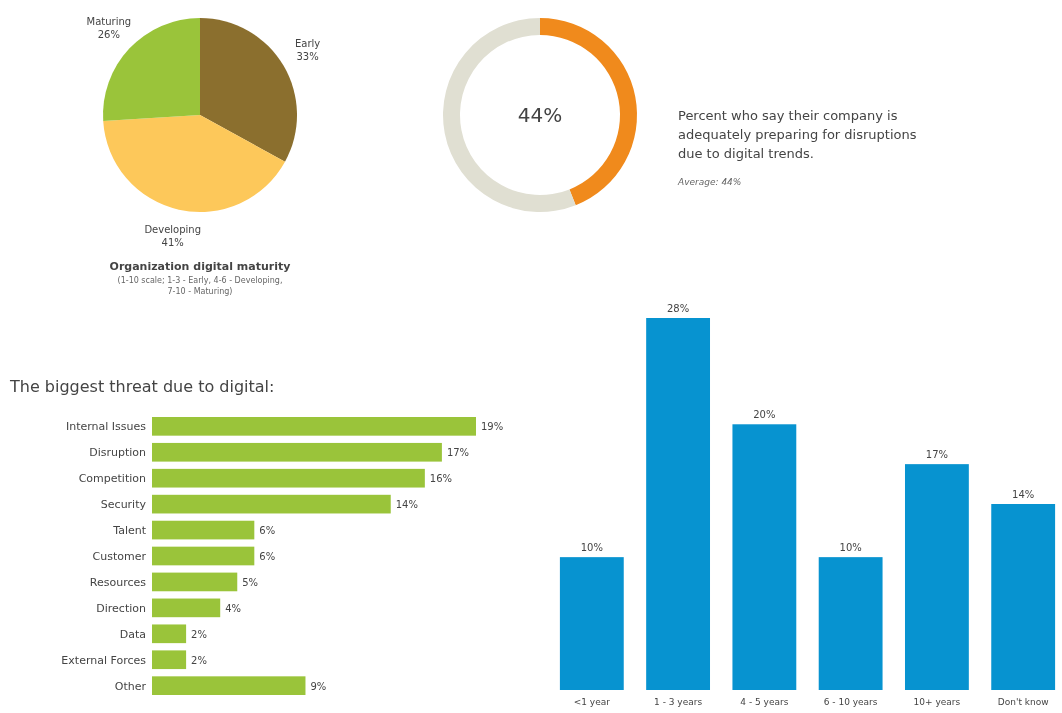 The height and width of the screenshot is (713, 1062). Describe the element at coordinates (106, 427) in the screenshot. I see `y-tick-label: Internal Issues` at that location.